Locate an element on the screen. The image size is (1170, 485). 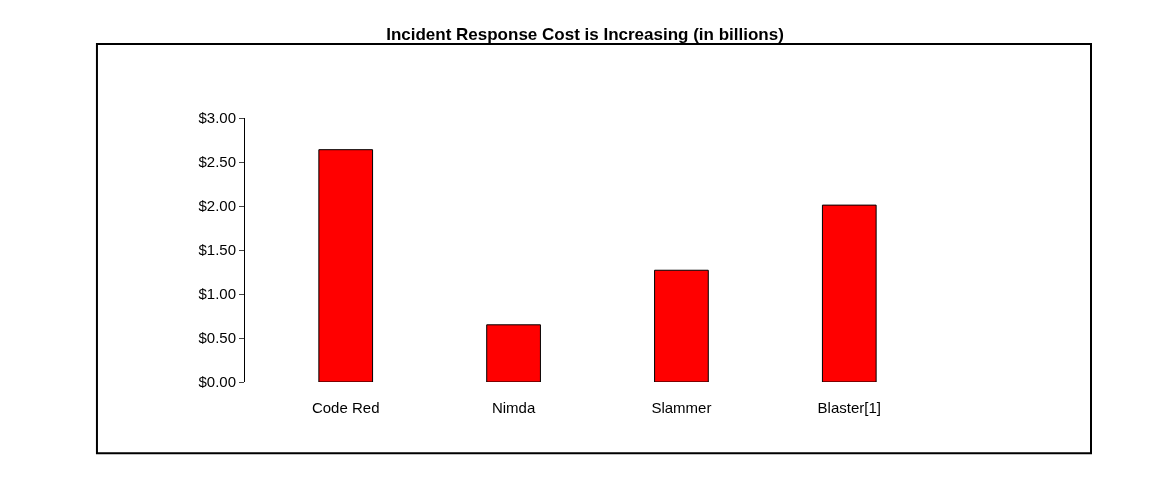
x-tick-label: Blaster[1] is located at coordinates (849, 407).